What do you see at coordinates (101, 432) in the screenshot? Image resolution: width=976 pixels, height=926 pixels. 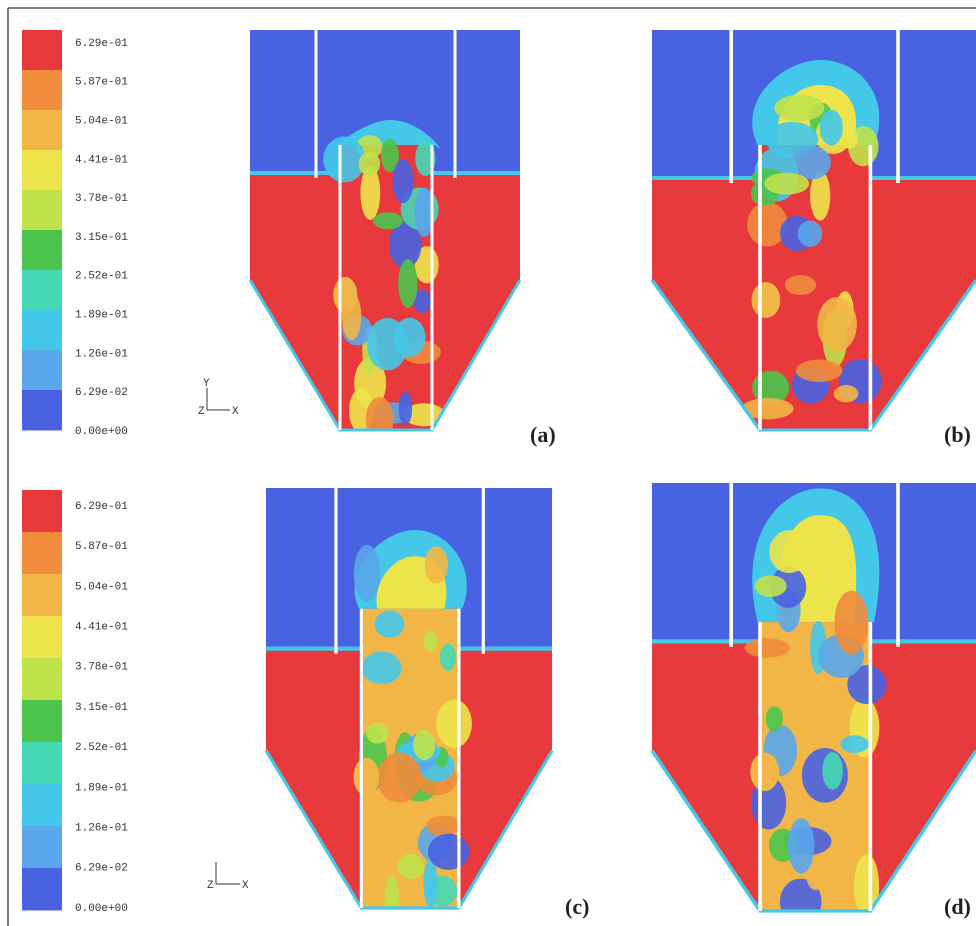 I see `legend-label: 0.00e+00` at bounding box center [101, 432].